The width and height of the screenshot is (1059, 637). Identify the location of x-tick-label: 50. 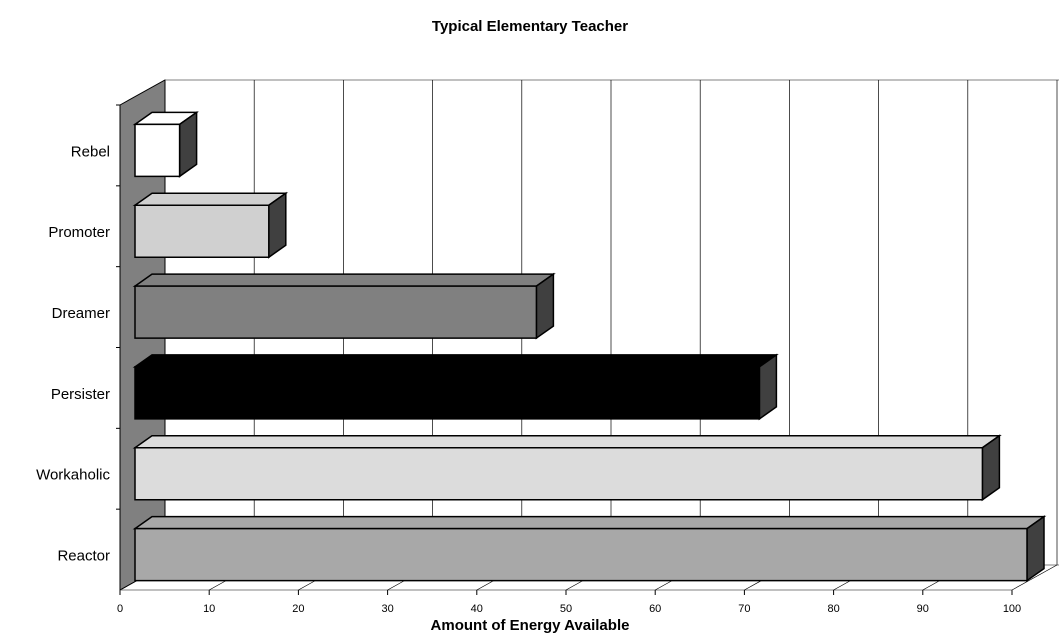
(566, 609).